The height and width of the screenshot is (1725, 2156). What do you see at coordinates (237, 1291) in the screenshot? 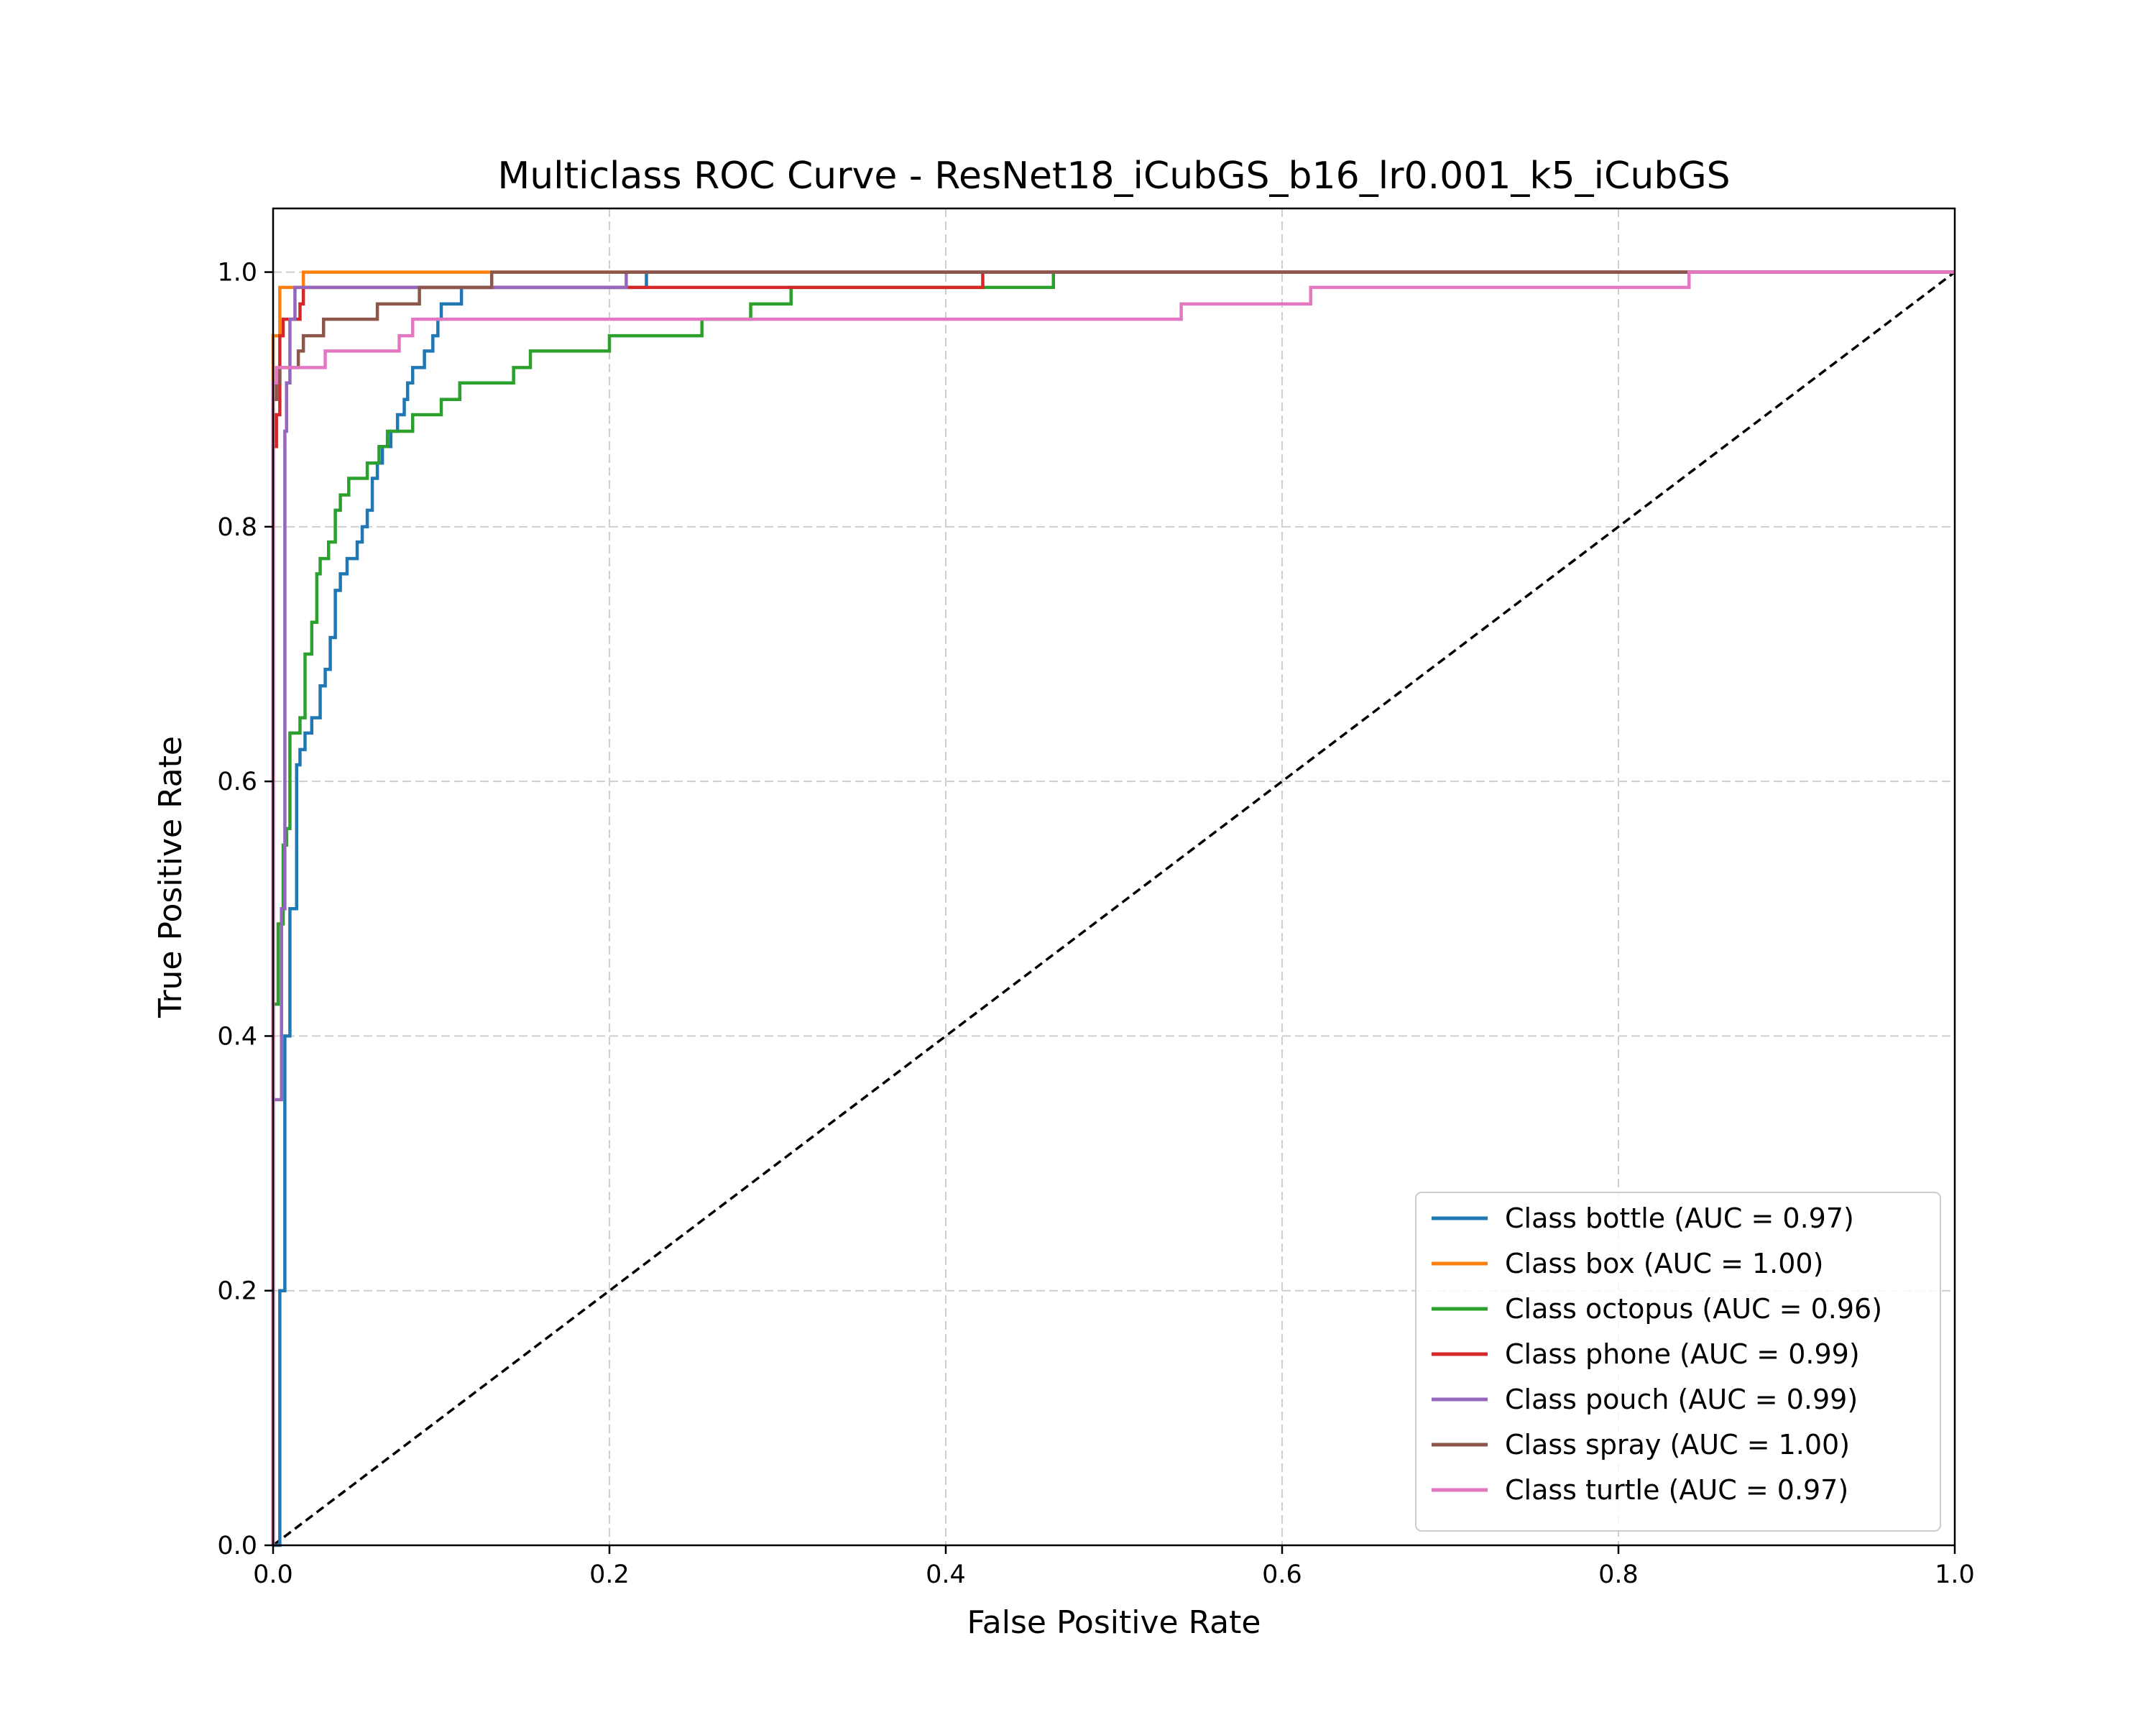
I see `y-tick-label: 0.2` at bounding box center [237, 1291].